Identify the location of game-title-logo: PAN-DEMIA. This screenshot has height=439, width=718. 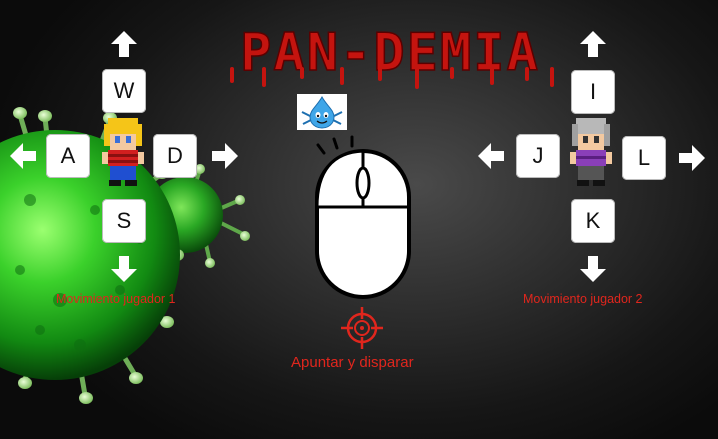
(392, 55).